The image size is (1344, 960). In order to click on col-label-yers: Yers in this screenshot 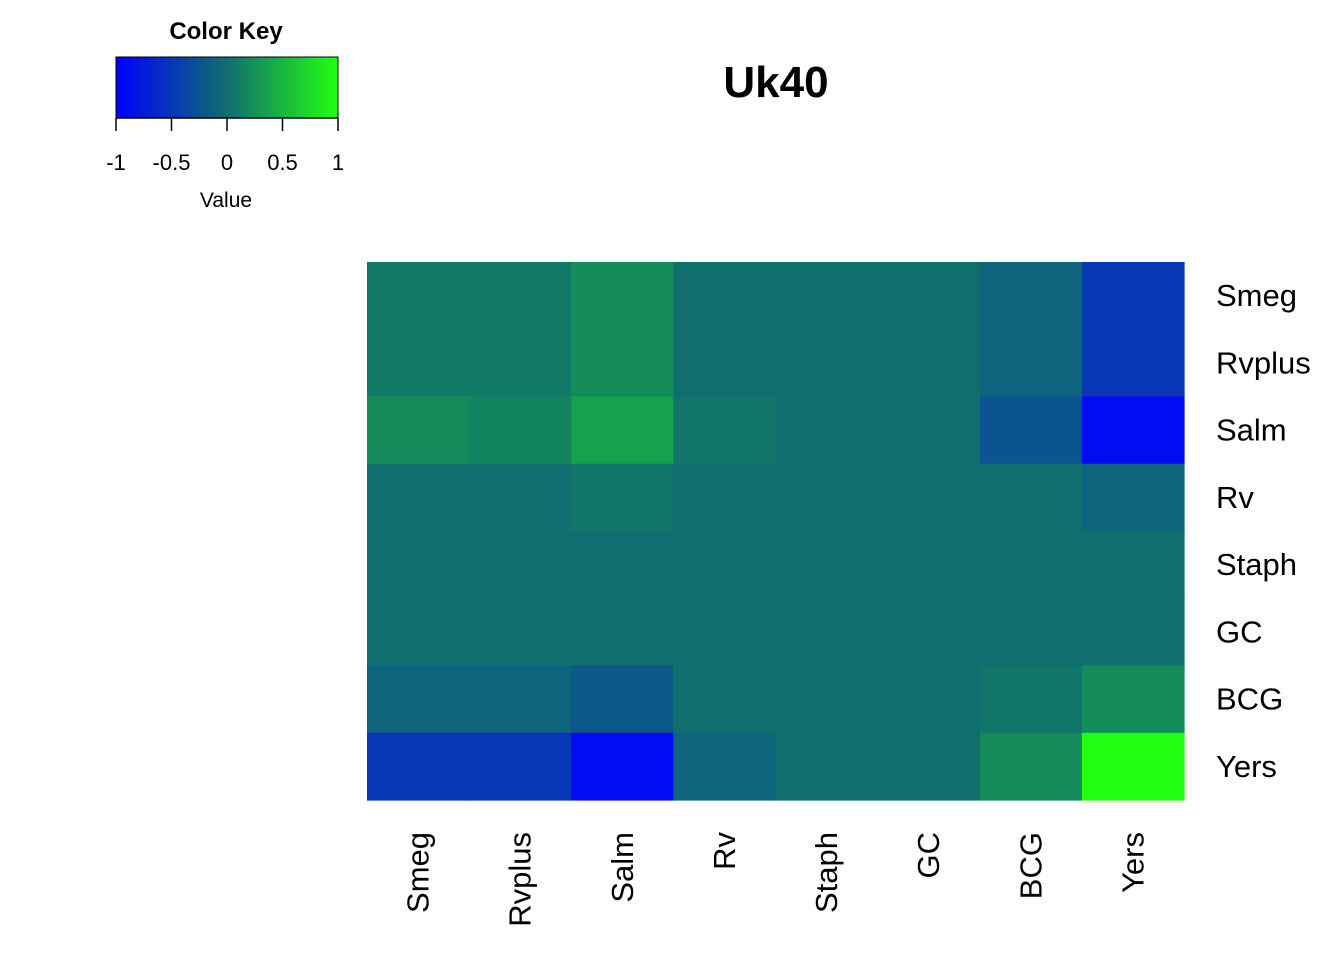, I will do `click(1132, 862)`.